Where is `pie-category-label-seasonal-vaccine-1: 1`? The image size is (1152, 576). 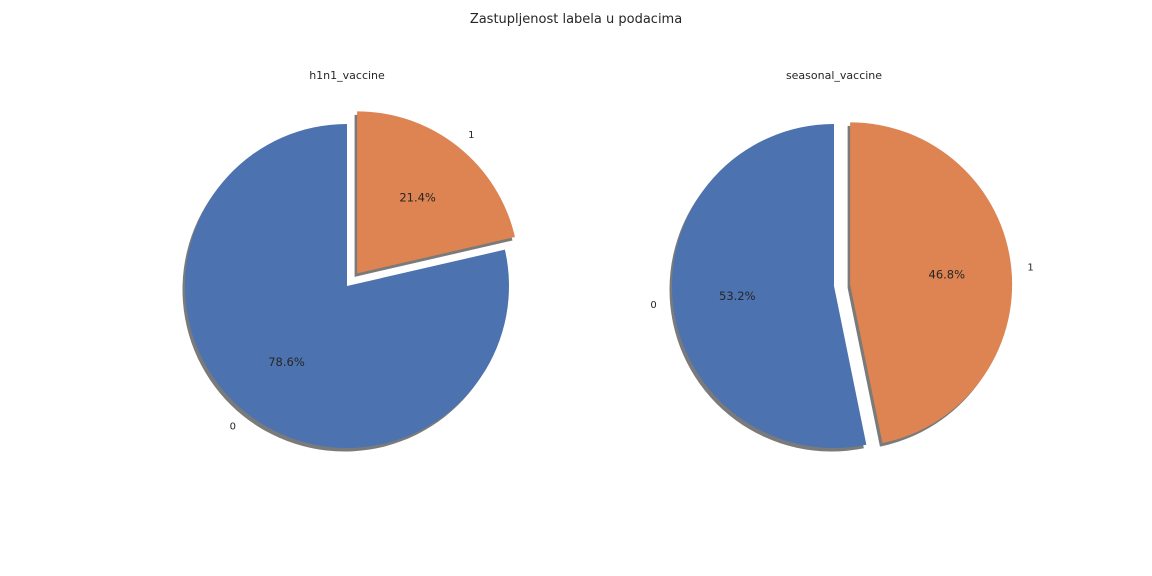 pie-category-label-seasonal-vaccine-1: 1 is located at coordinates (1030, 268).